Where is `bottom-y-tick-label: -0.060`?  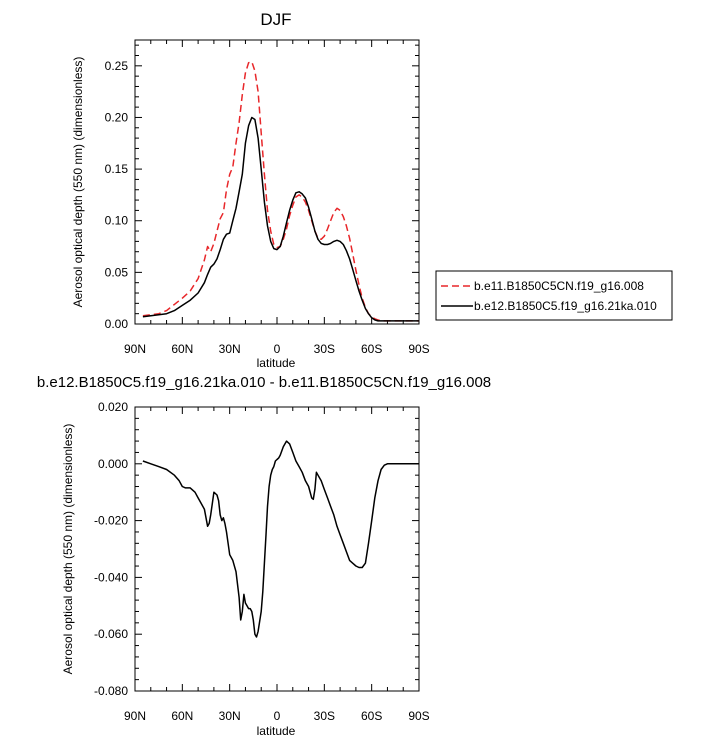 bottom-y-tick-label: -0.060 is located at coordinates (111, 634).